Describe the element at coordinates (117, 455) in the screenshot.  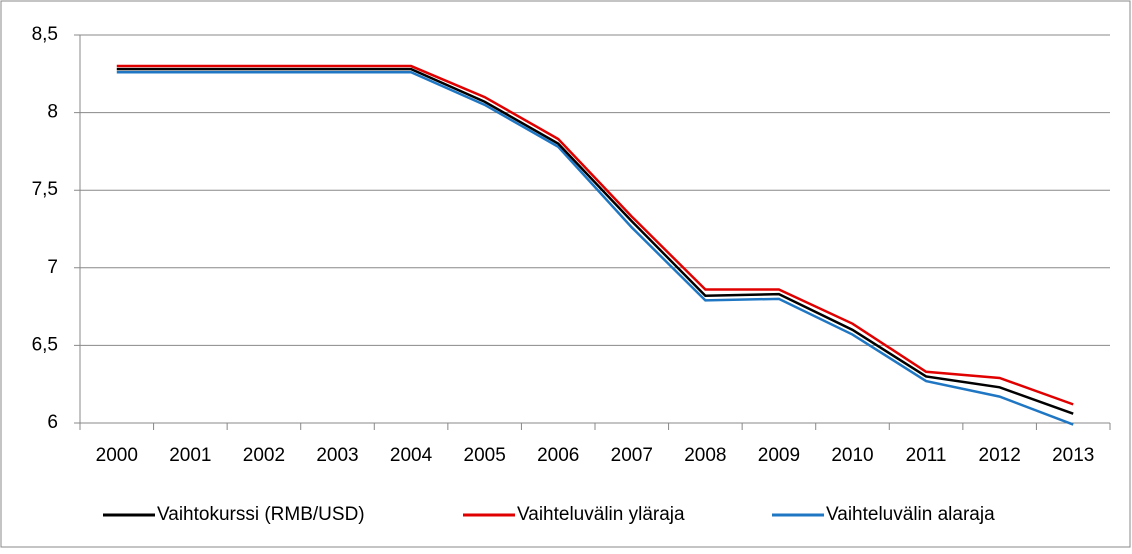
I see `x-tick-label: 2000` at that location.